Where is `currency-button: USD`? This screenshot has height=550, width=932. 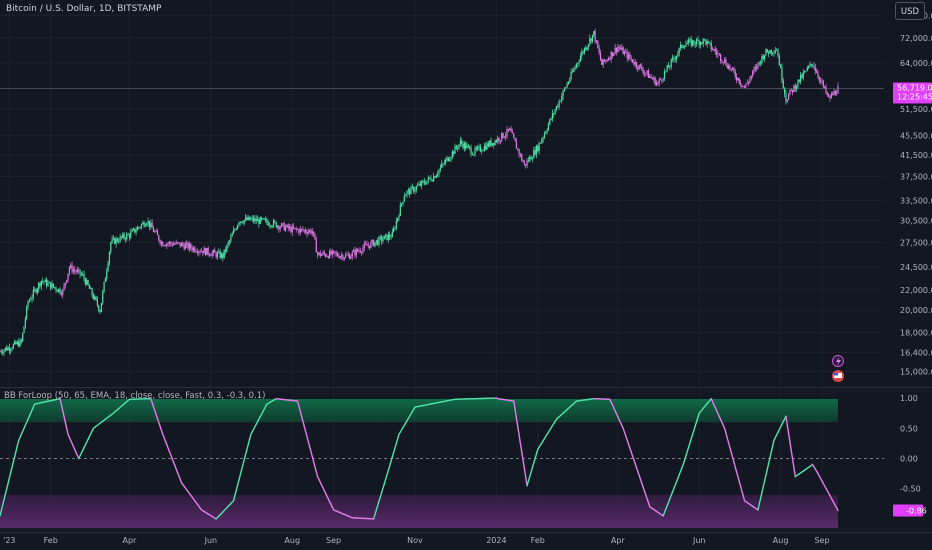
currency-button: USD is located at coordinates (910, 11).